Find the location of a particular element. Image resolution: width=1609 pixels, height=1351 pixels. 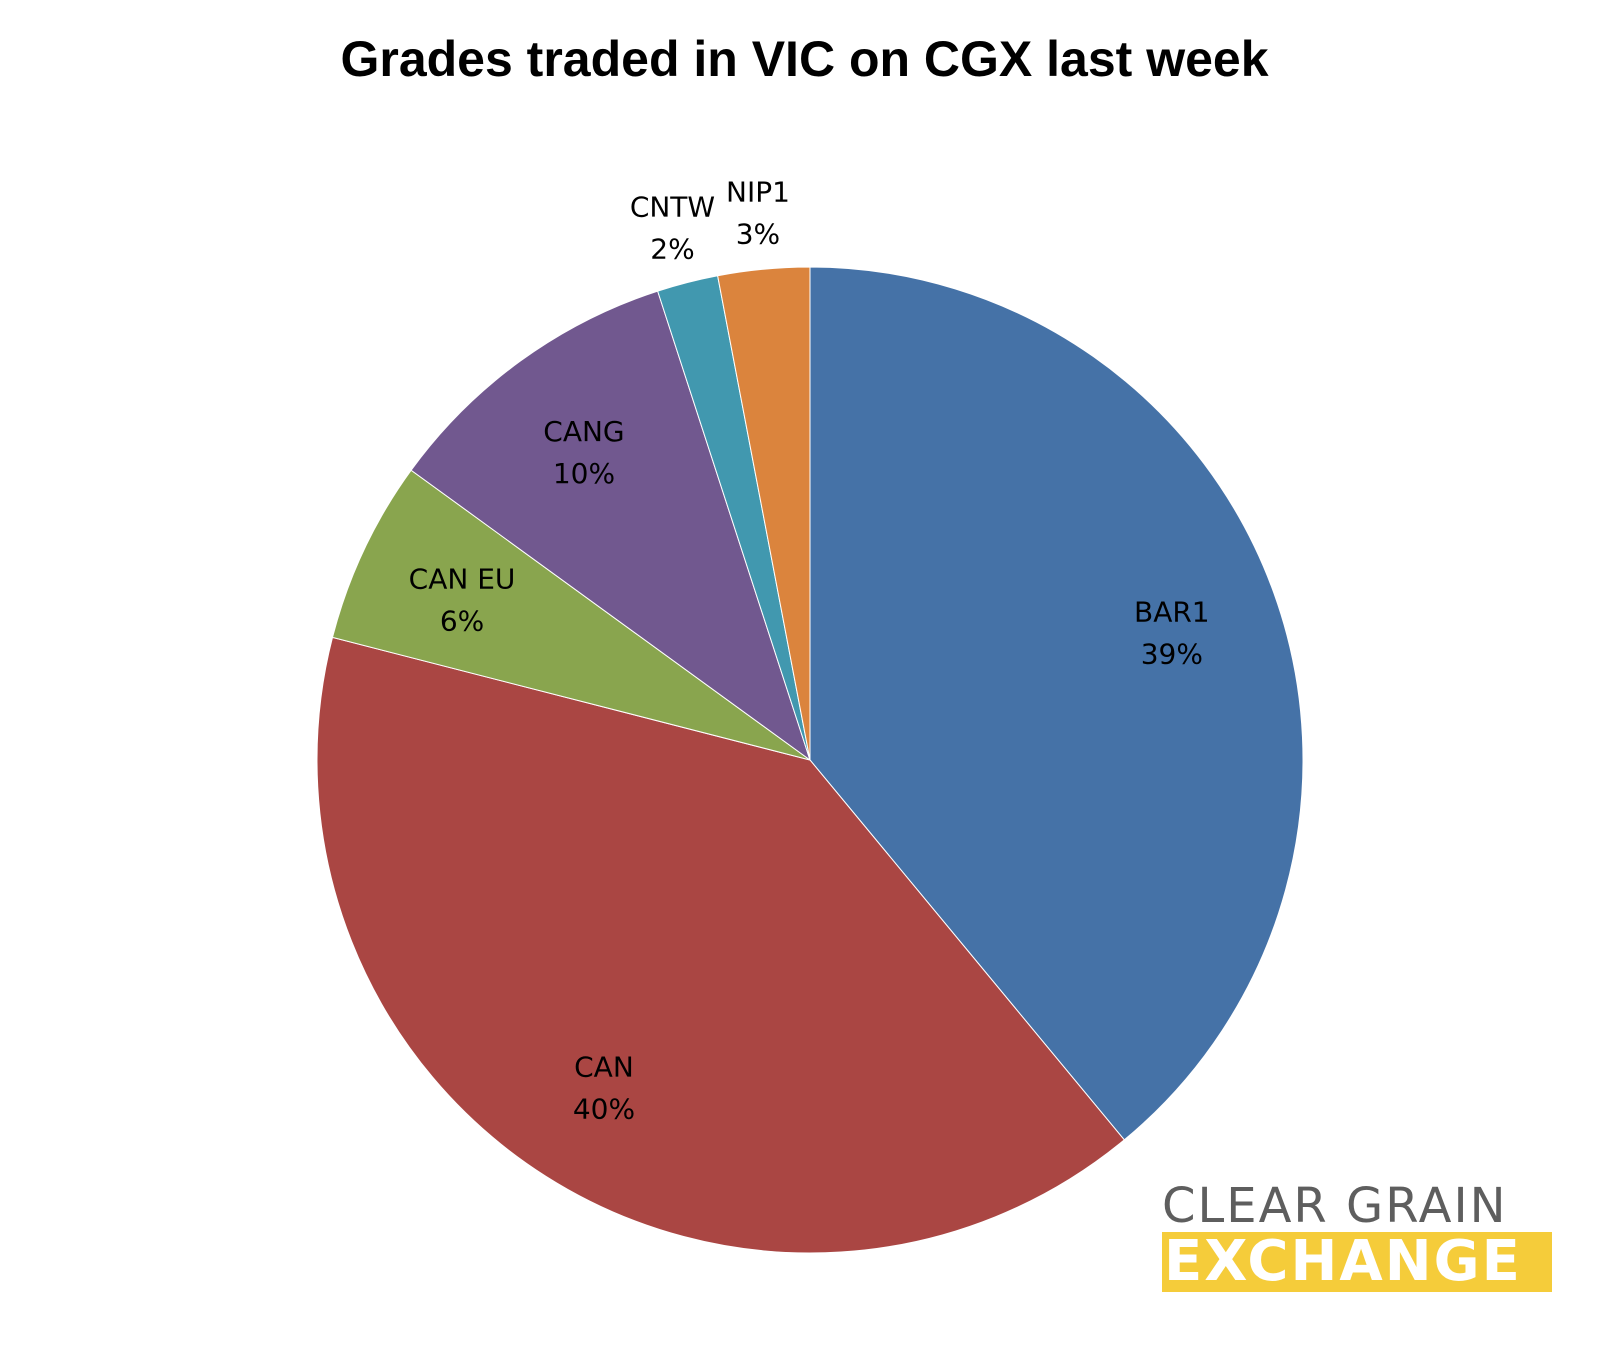

slice-label-can-eu: CAN EU is located at coordinates (462, 578).